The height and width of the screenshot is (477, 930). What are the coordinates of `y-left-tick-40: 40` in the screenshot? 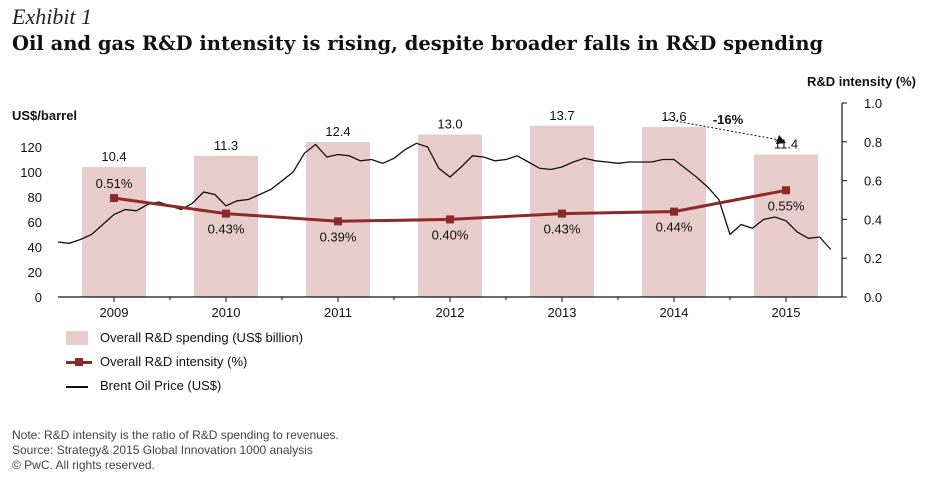 It's located at (35, 247).